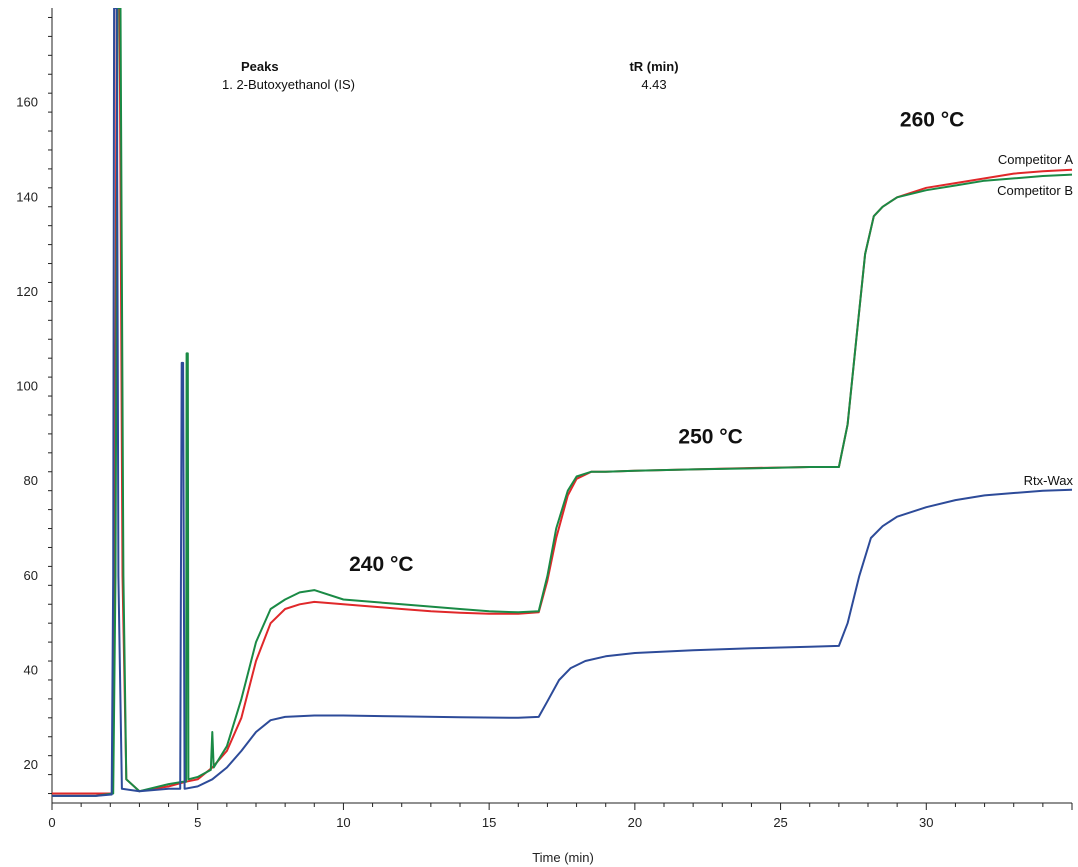 This screenshot has width=1078, height=867. I want to click on x-tick-label: 15, so click(489, 822).